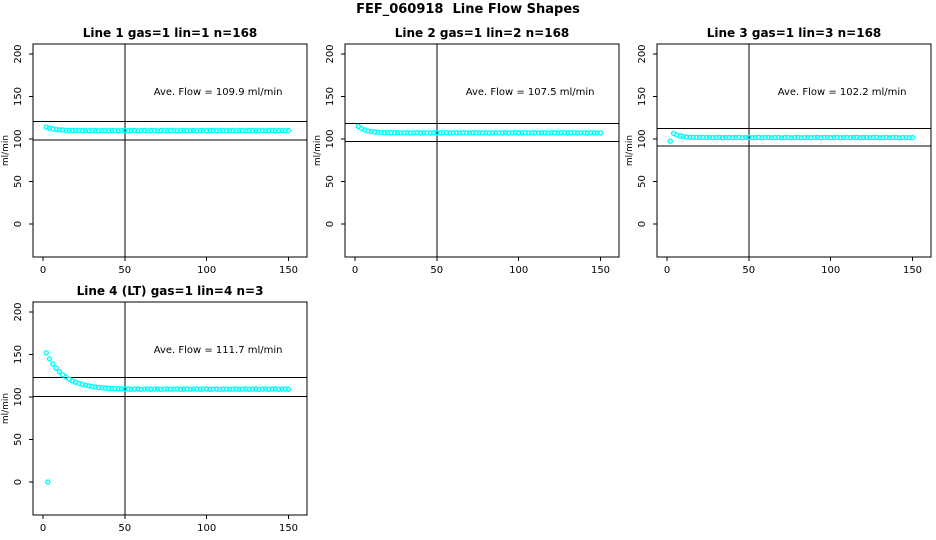 The image size is (936, 540). What do you see at coordinates (170, 291) in the screenshot?
I see `subplot-line4-title: Line 4 (LT) gas=1 lin=4 n=3` at bounding box center [170, 291].